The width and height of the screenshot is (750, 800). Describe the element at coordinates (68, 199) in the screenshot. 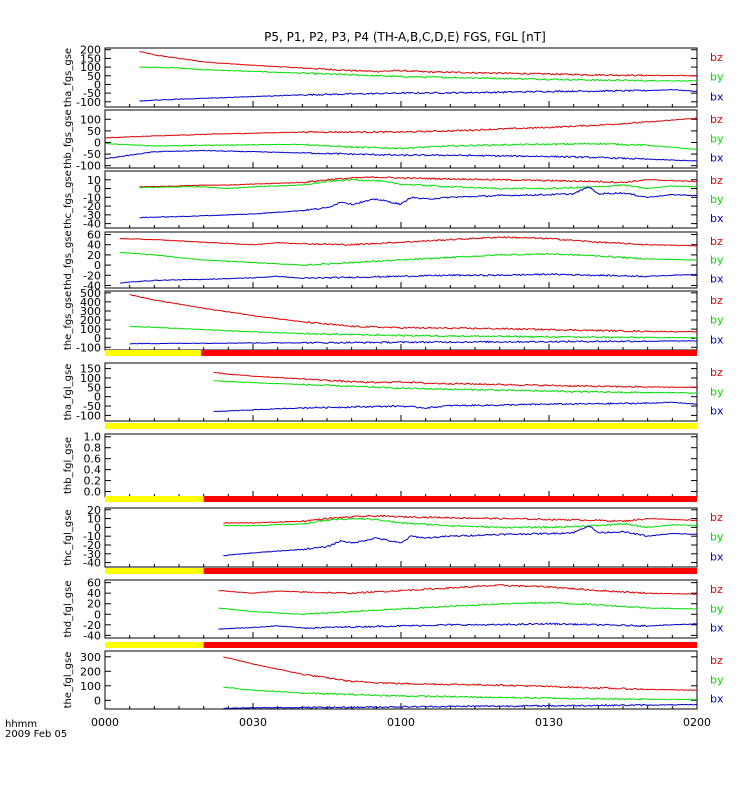

I see `y-axis-label: thc_fgs_gse` at that location.